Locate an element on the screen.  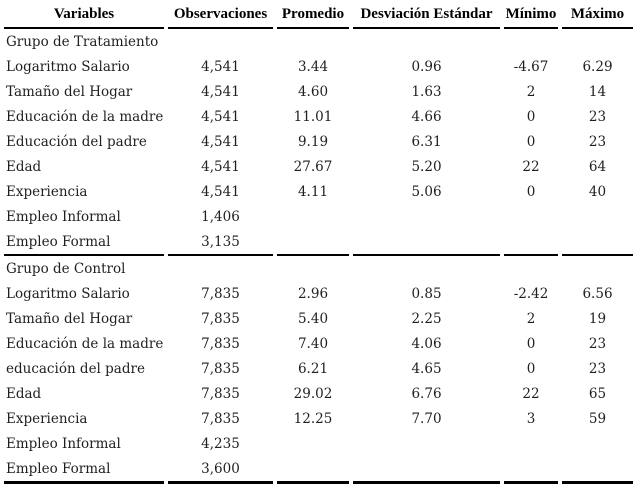
cell-desviacion: 4.66 is located at coordinates (426, 116).